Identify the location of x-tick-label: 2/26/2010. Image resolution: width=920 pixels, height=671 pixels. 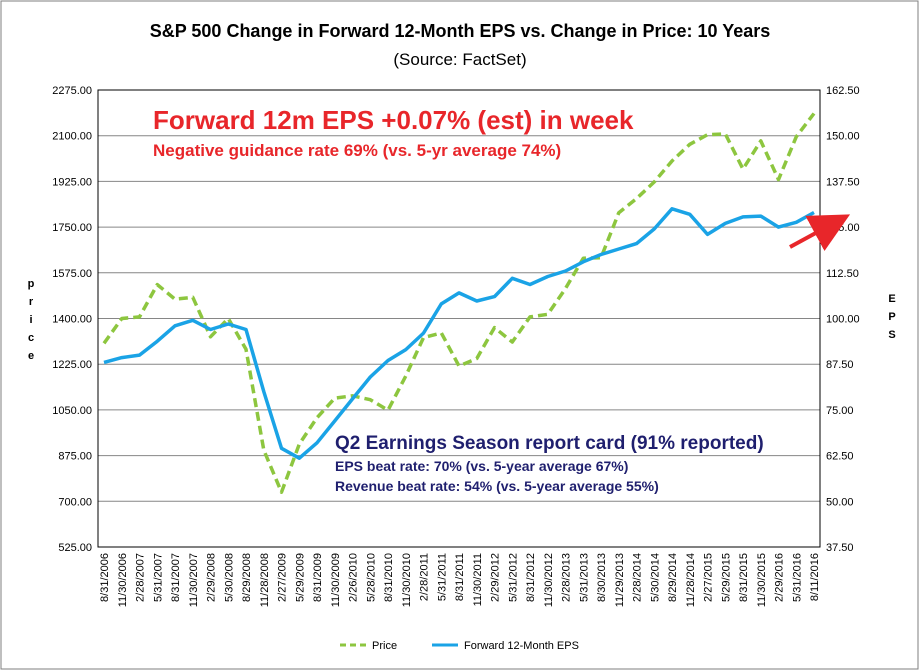
(354, 577).